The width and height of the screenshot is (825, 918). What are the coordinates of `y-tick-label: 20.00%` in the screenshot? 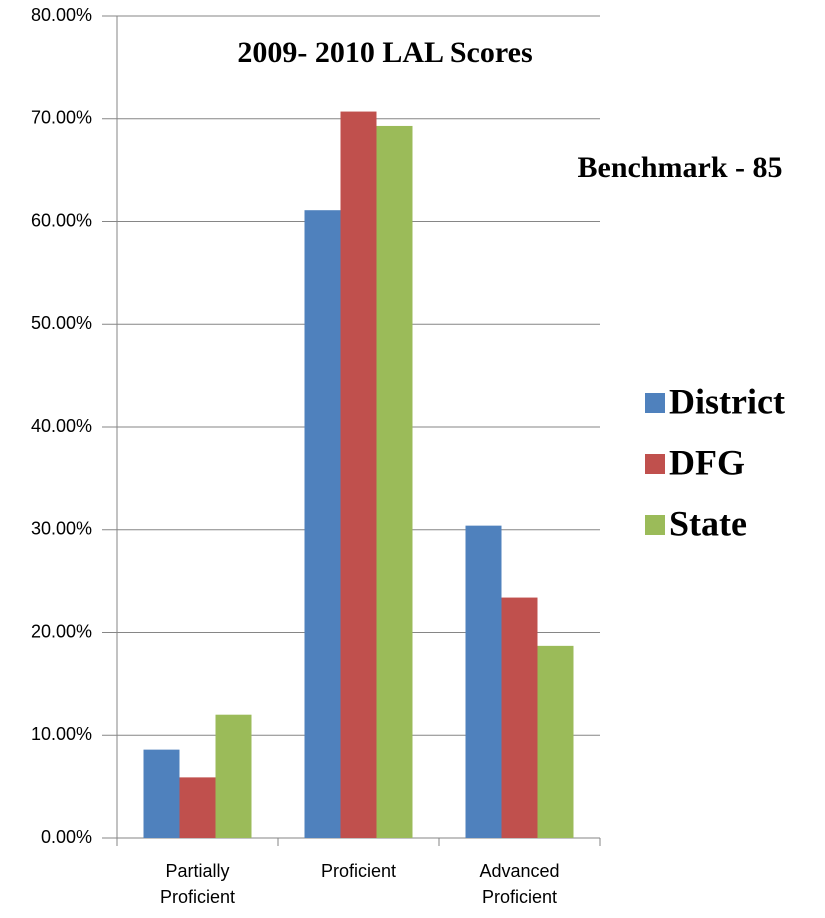 It's located at (61, 631).